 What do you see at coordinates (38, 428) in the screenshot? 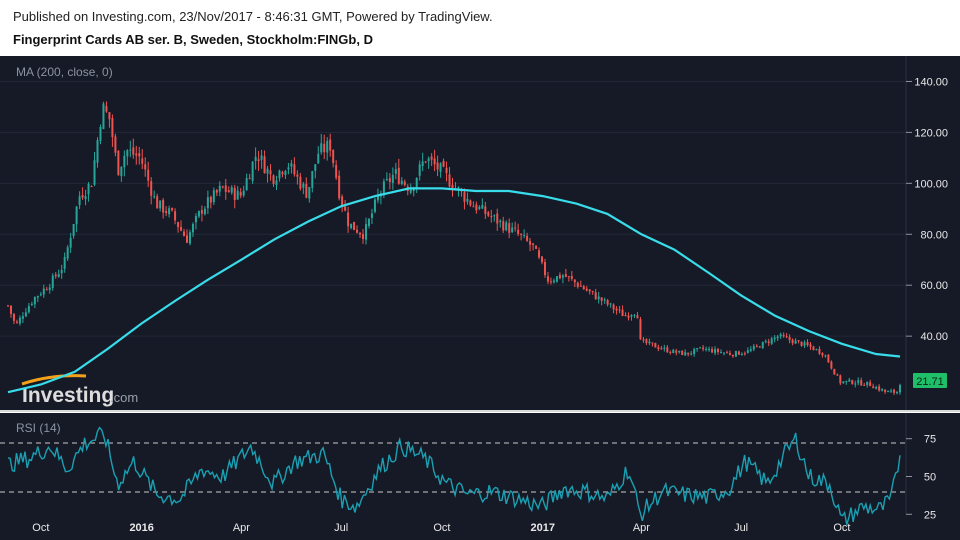
I see `rsi-indicator-label: RSI (14)` at bounding box center [38, 428].